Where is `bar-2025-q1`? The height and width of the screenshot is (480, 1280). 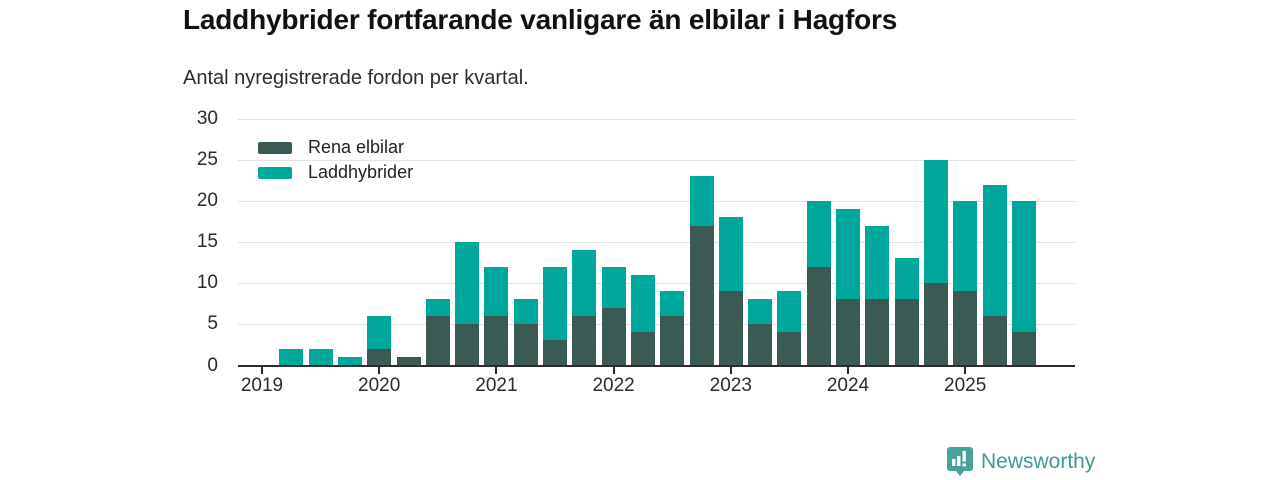 bar-2025-q1 is located at coordinates (965, 283).